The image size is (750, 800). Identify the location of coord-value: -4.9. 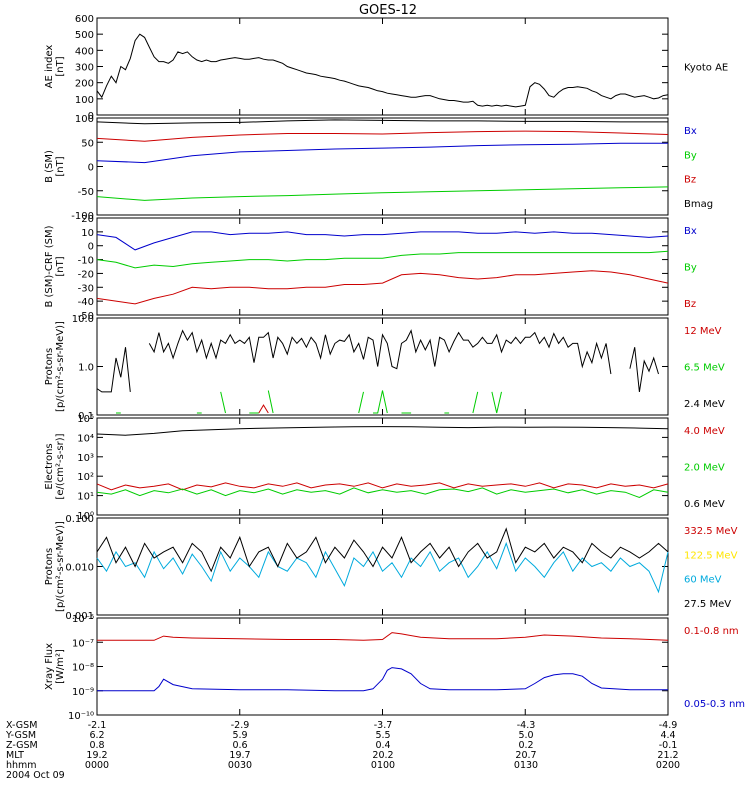
(668, 725).